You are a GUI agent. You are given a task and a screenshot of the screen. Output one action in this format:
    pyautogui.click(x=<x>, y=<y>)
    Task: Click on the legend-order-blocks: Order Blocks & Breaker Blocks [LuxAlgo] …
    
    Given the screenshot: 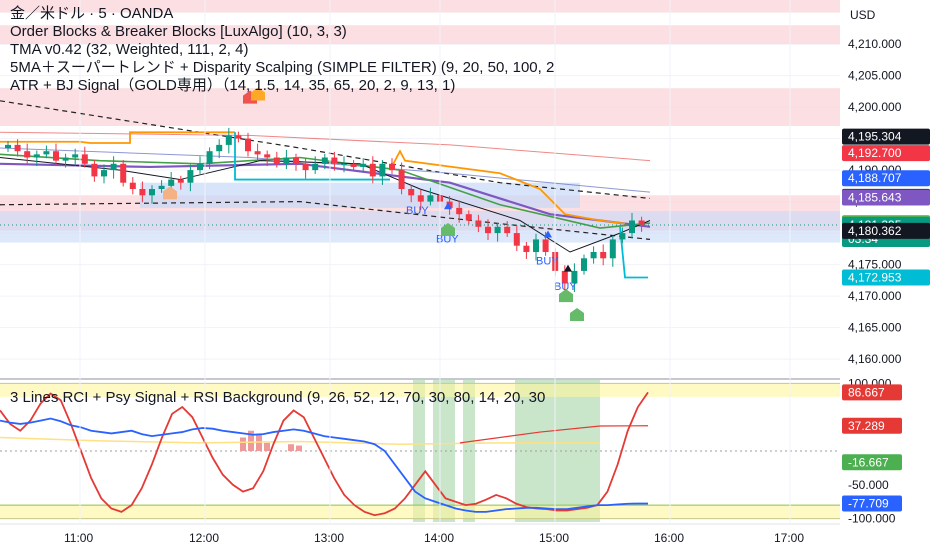 What is the action you would take?
    pyautogui.click(x=178, y=31)
    